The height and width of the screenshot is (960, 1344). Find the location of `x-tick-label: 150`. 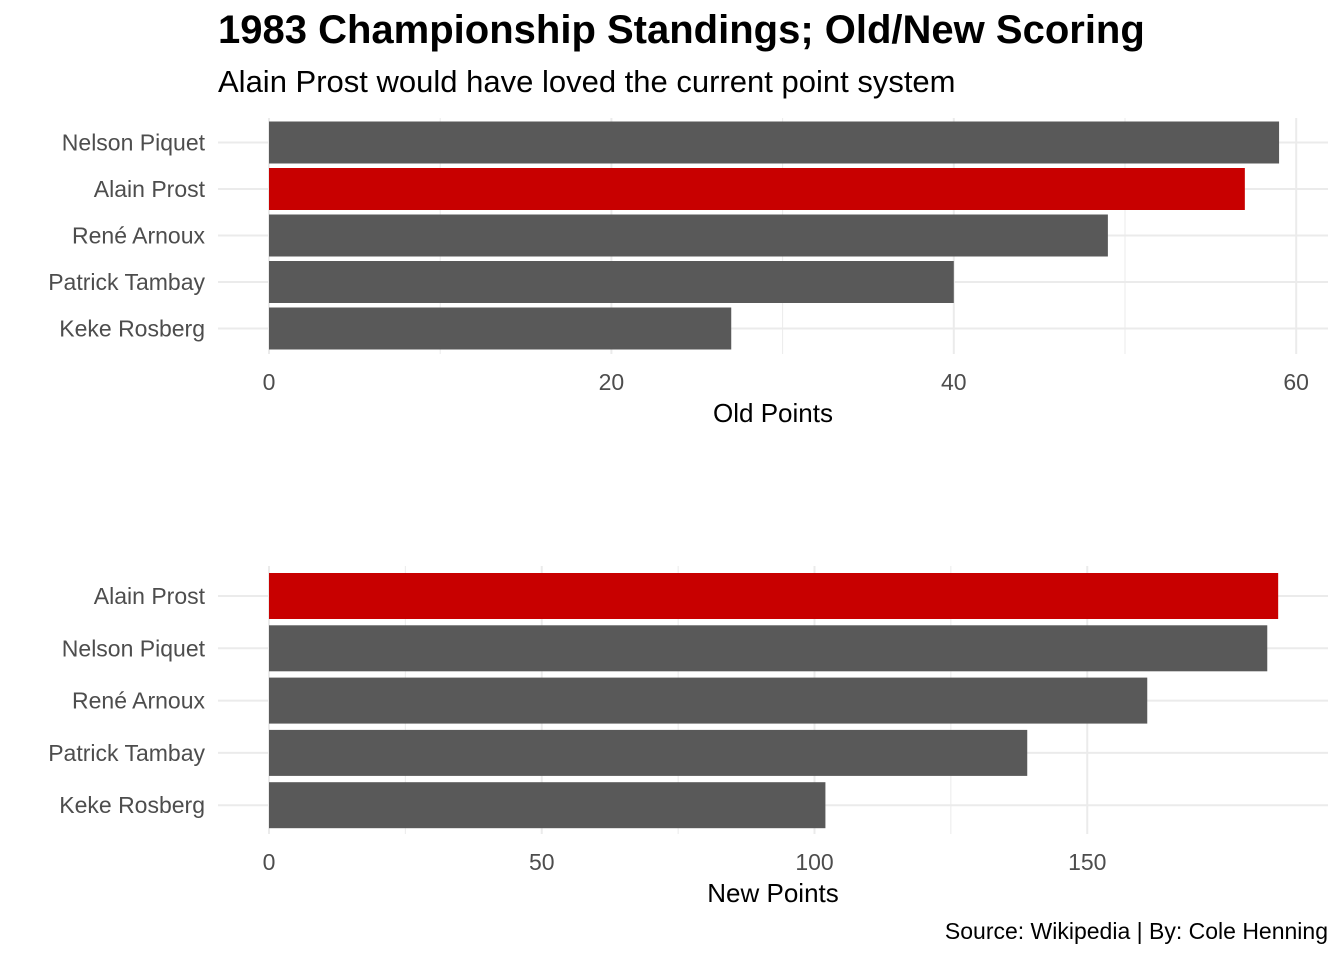

x-tick-label: 150 is located at coordinates (1087, 862).